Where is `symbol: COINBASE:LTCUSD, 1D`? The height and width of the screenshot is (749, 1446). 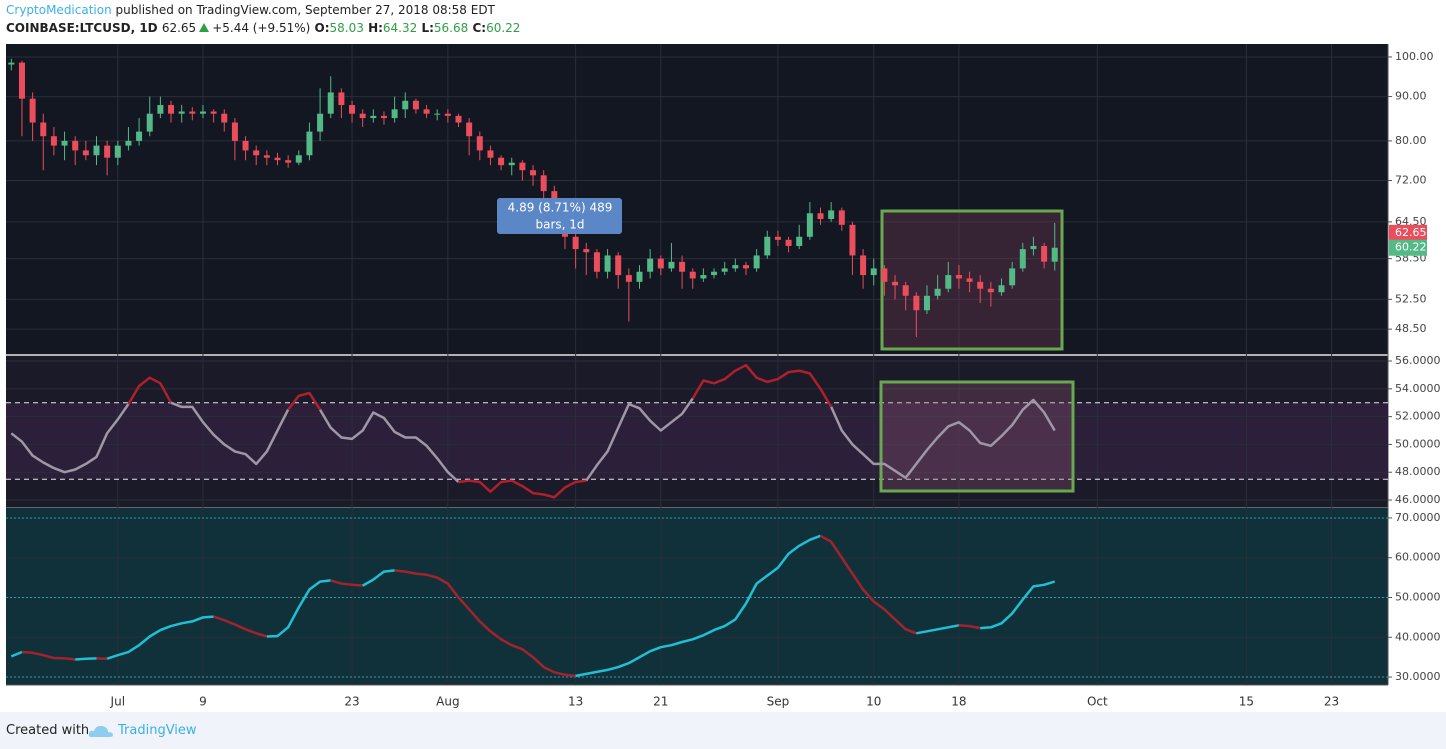
symbol: COINBASE:LTCUSD, 1D is located at coordinates (82, 28).